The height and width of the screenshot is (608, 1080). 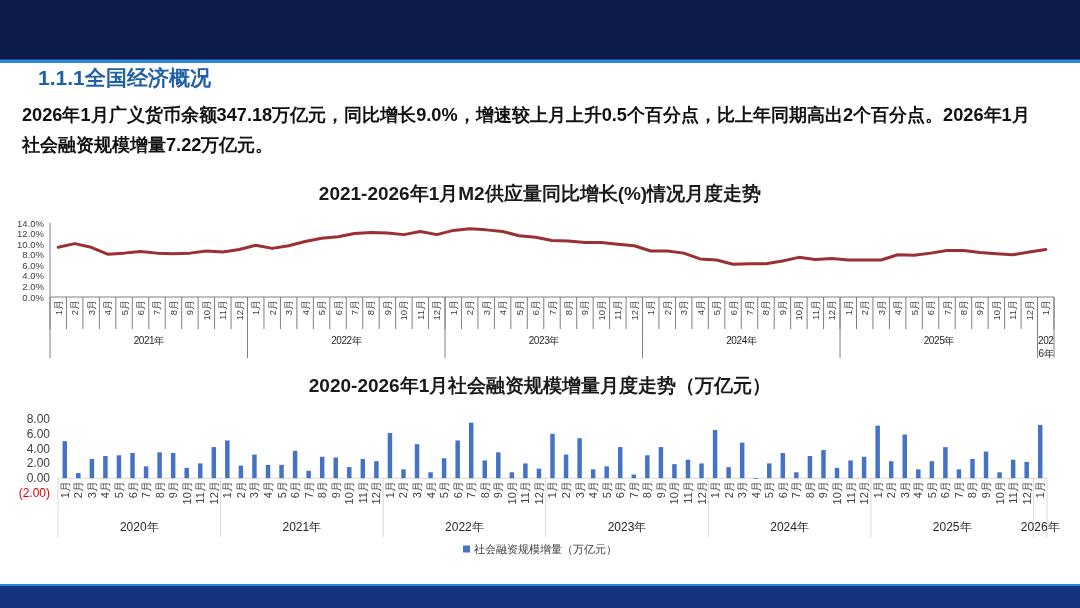 What do you see at coordinates (31, 223) in the screenshot?
I see `y-tick-label: 14.0%` at bounding box center [31, 223].